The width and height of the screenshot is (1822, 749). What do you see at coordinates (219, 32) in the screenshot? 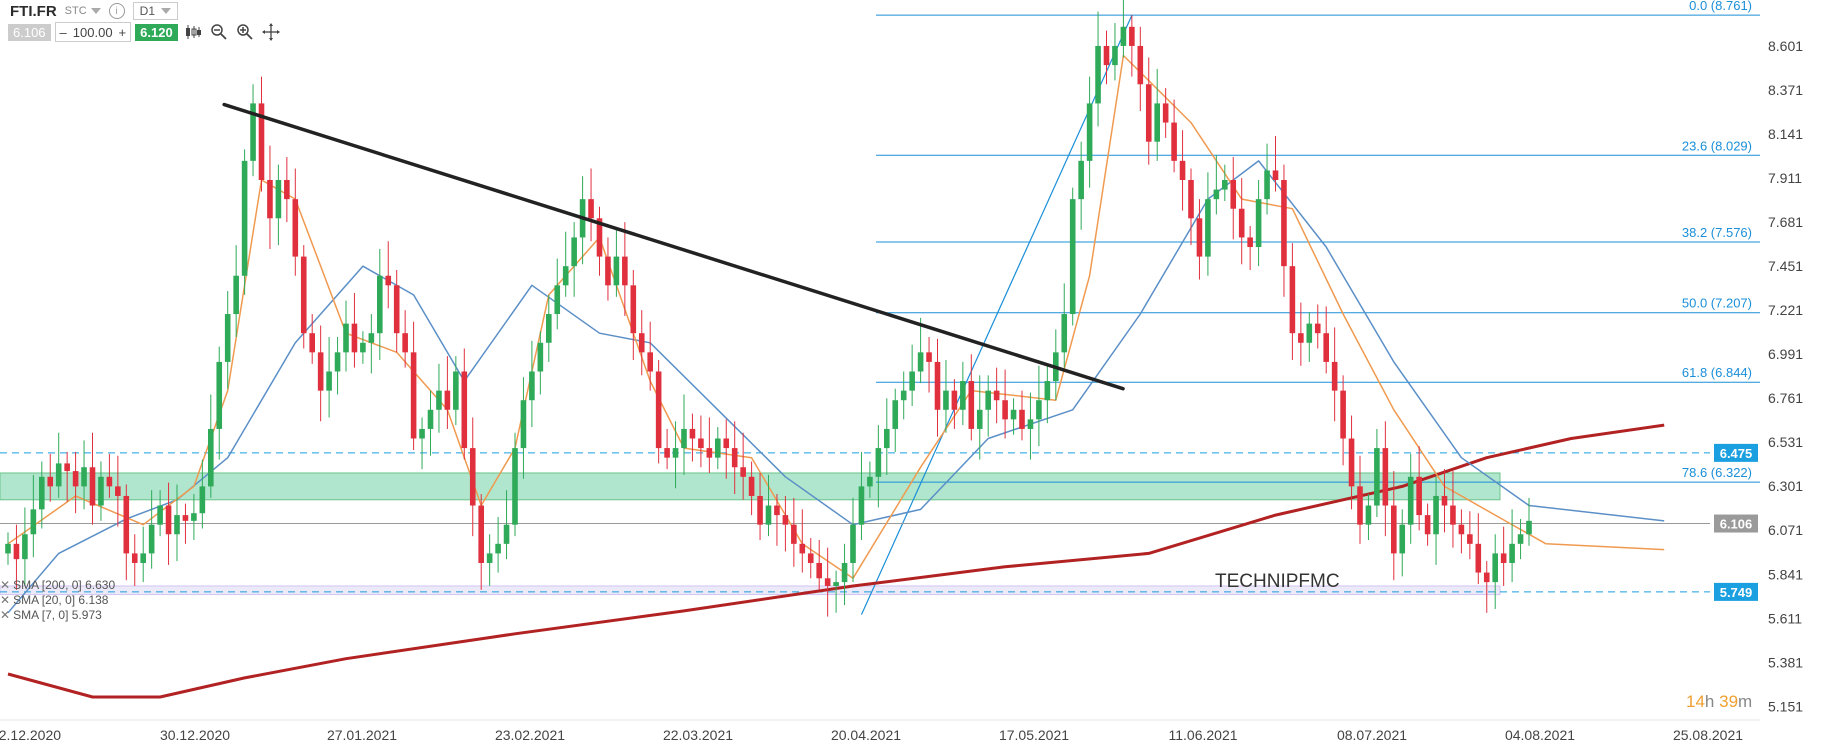
I see `zoom-out-icon` at bounding box center [219, 32].